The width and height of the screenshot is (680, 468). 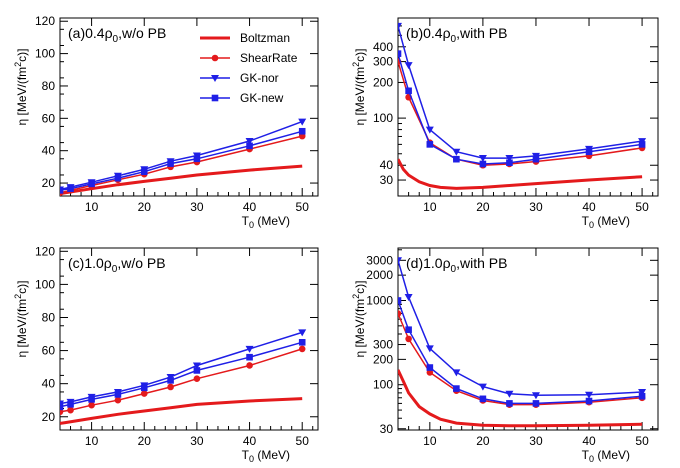 I want to click on legend-entry-gk-new: GK-new, so click(x=242, y=98).